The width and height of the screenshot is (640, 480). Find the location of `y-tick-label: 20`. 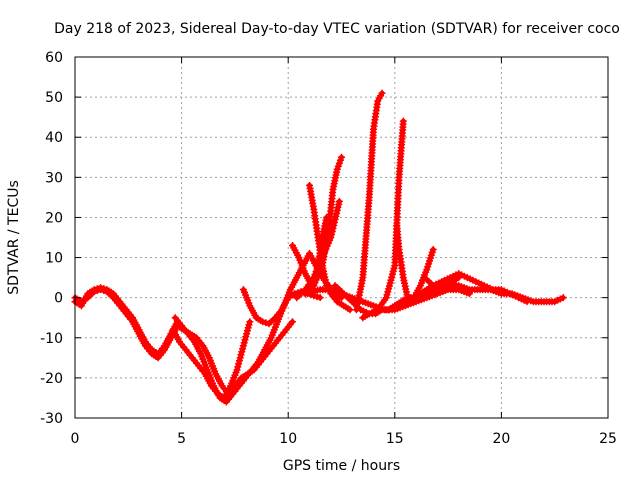

y-tick-label: 20 is located at coordinates (54, 218).